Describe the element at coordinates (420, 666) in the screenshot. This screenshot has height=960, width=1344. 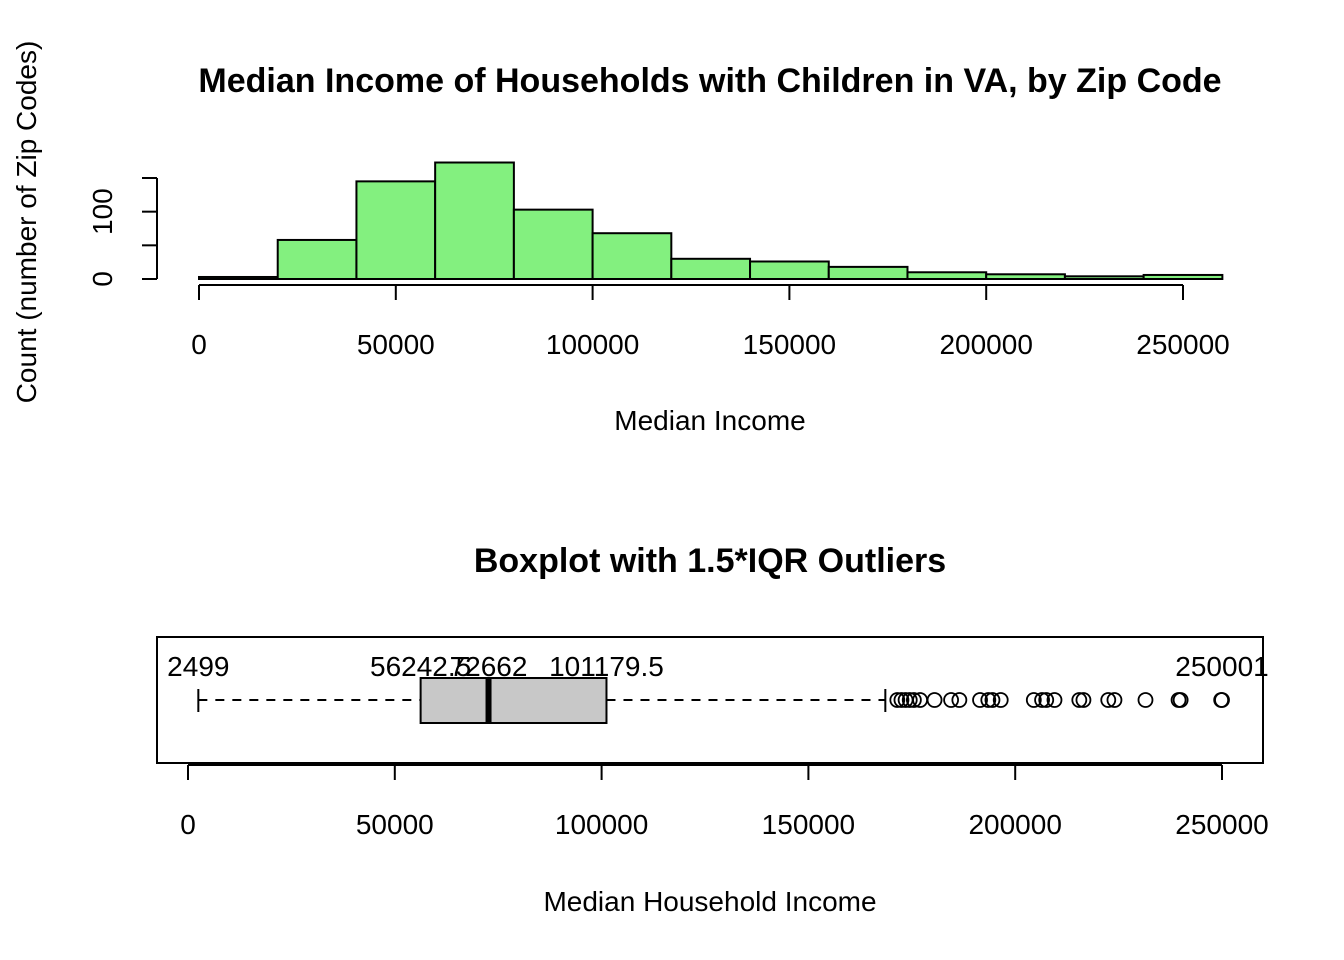
I see `boxplot-annotation-label: 56242.5` at that location.